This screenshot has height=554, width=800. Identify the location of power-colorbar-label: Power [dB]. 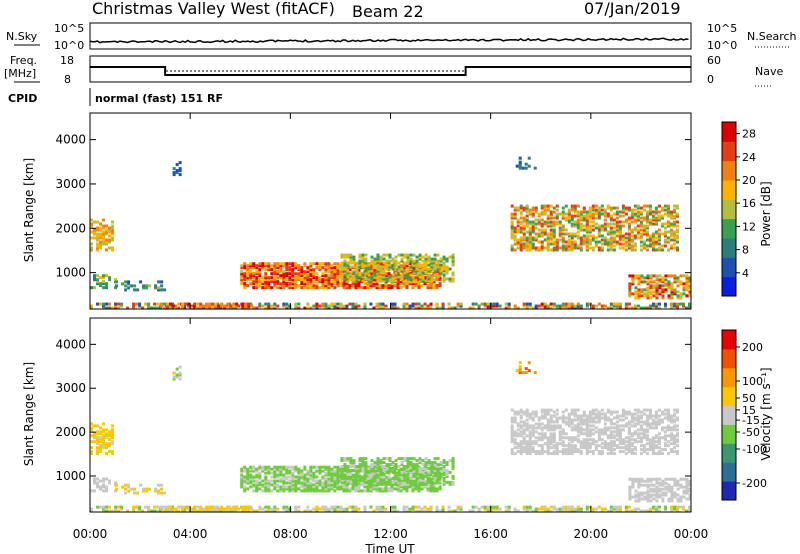
(766, 213).